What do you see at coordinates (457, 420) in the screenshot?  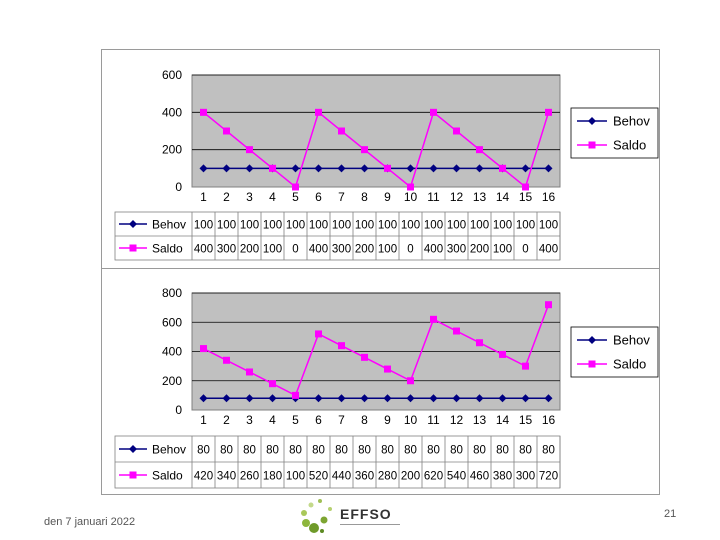 I see `x-tick-label: 12` at bounding box center [457, 420].